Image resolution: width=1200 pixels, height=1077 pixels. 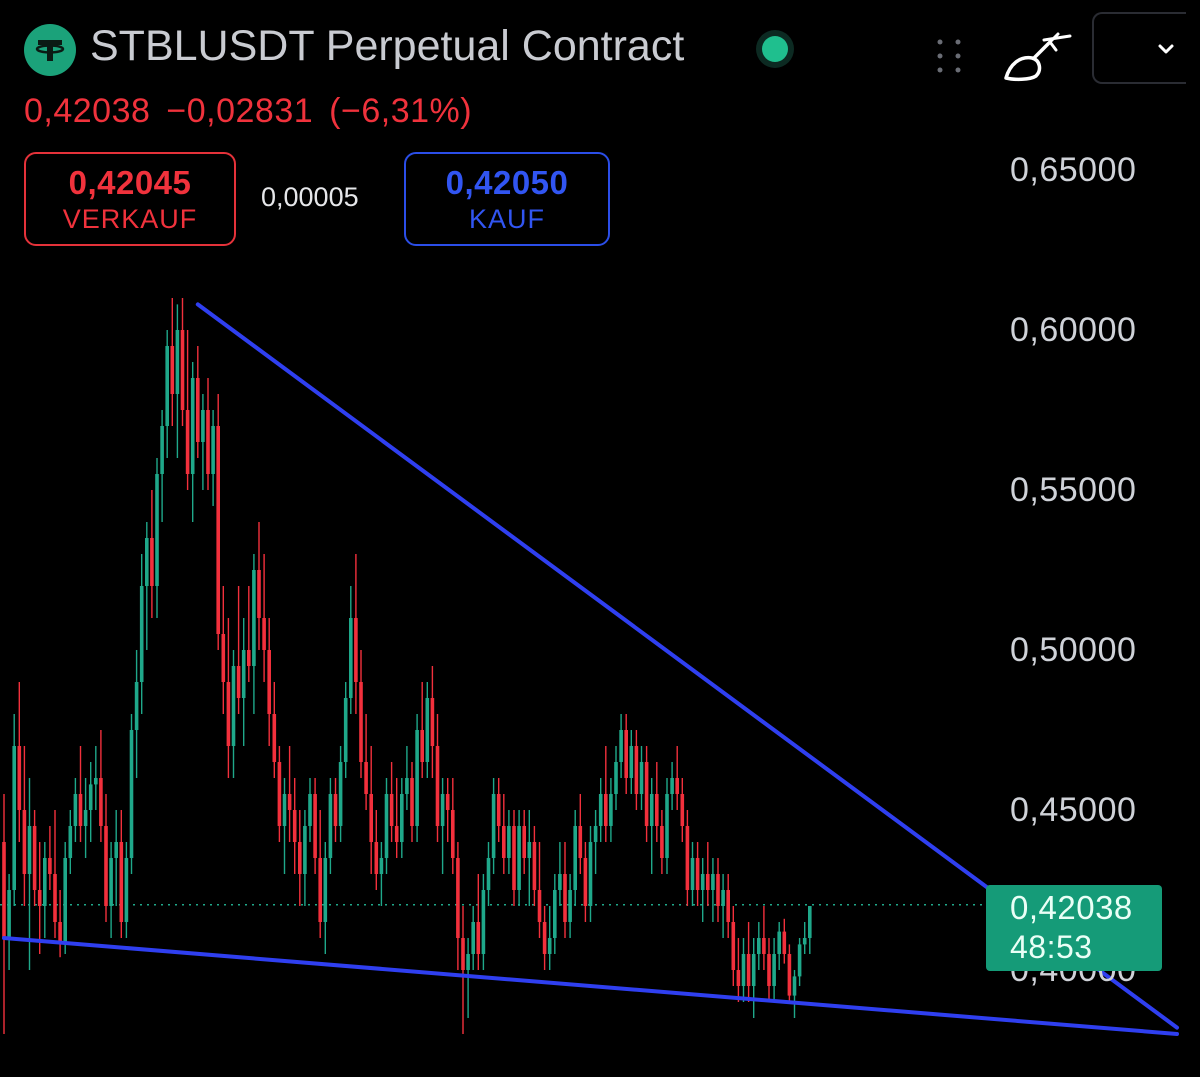 What do you see at coordinates (387, 46) in the screenshot?
I see `symbol-title: STBLUSDT Perpetual Contract` at bounding box center [387, 46].